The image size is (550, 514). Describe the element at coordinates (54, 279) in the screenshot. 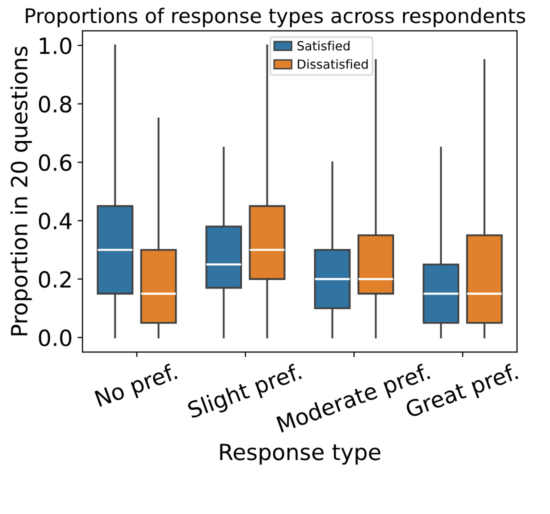

I see `y-tick-label: 0.2` at that location.